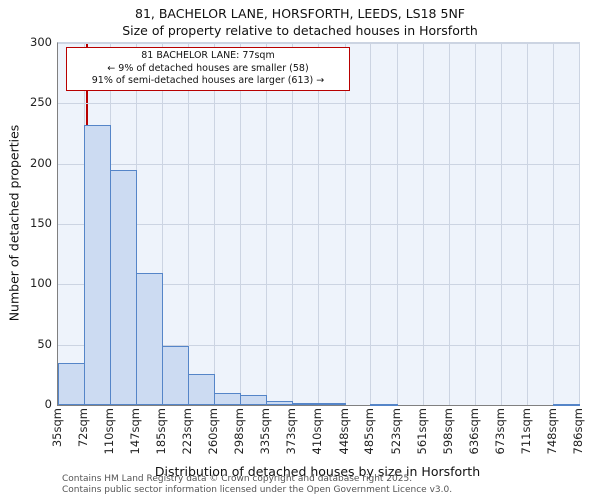 This screenshot has width=600, height=500. I want to click on y-tick-label: 150, so click(41, 223).